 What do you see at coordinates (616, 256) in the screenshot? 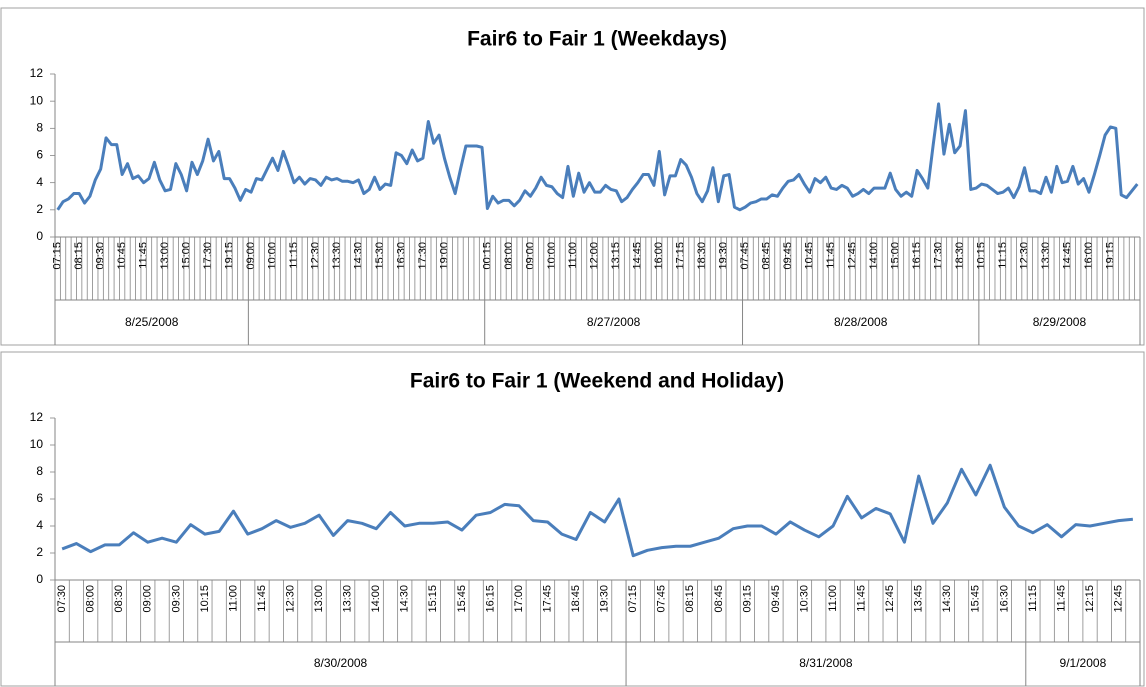
I see `x-tick-label: 13:15` at bounding box center [616, 256].